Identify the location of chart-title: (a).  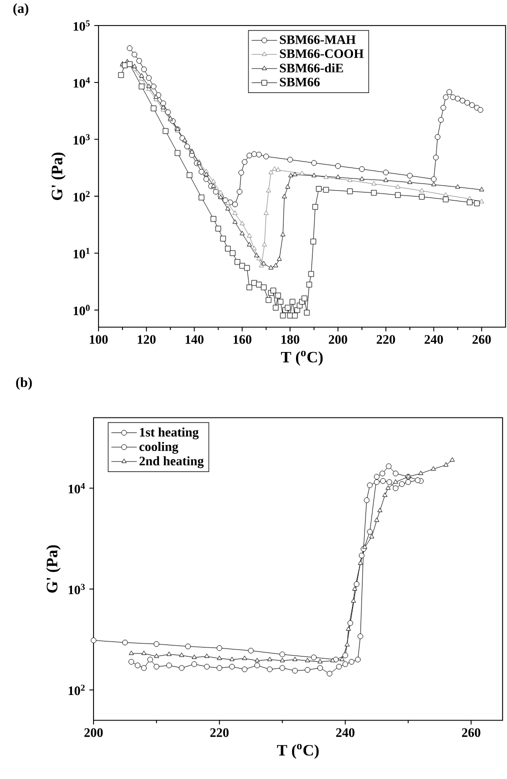
(21, 9).